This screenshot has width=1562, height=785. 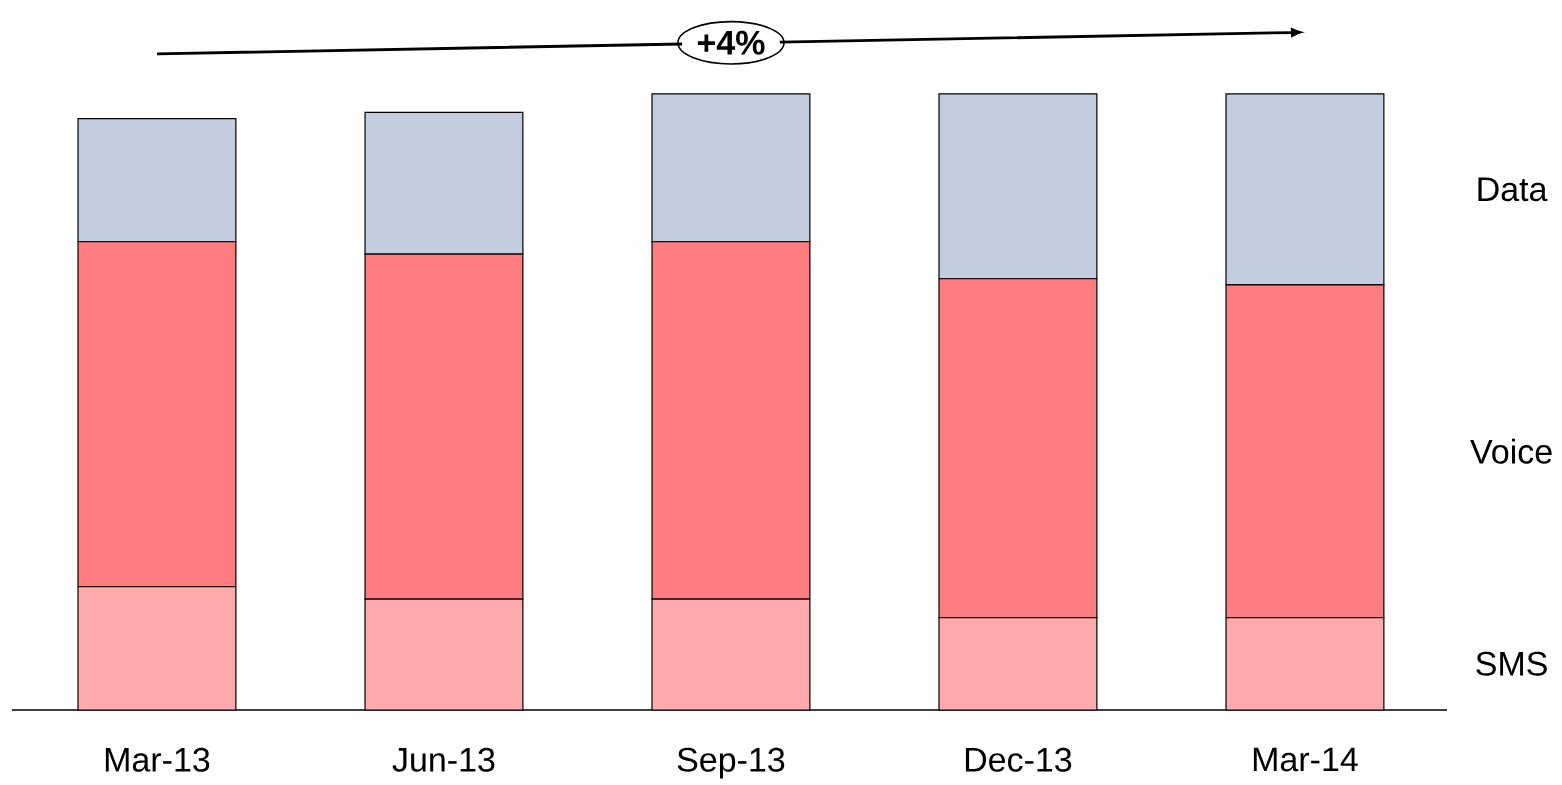 What do you see at coordinates (1511, 451) in the screenshot?
I see `text: Voice` at bounding box center [1511, 451].